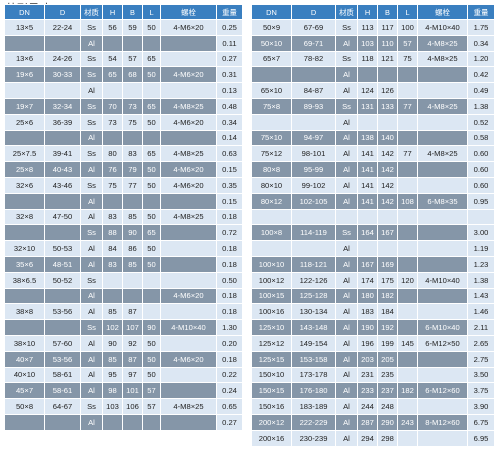  What do you see at coordinates (387, 312) in the screenshot?
I see `cell-b: 184` at bounding box center [387, 312].